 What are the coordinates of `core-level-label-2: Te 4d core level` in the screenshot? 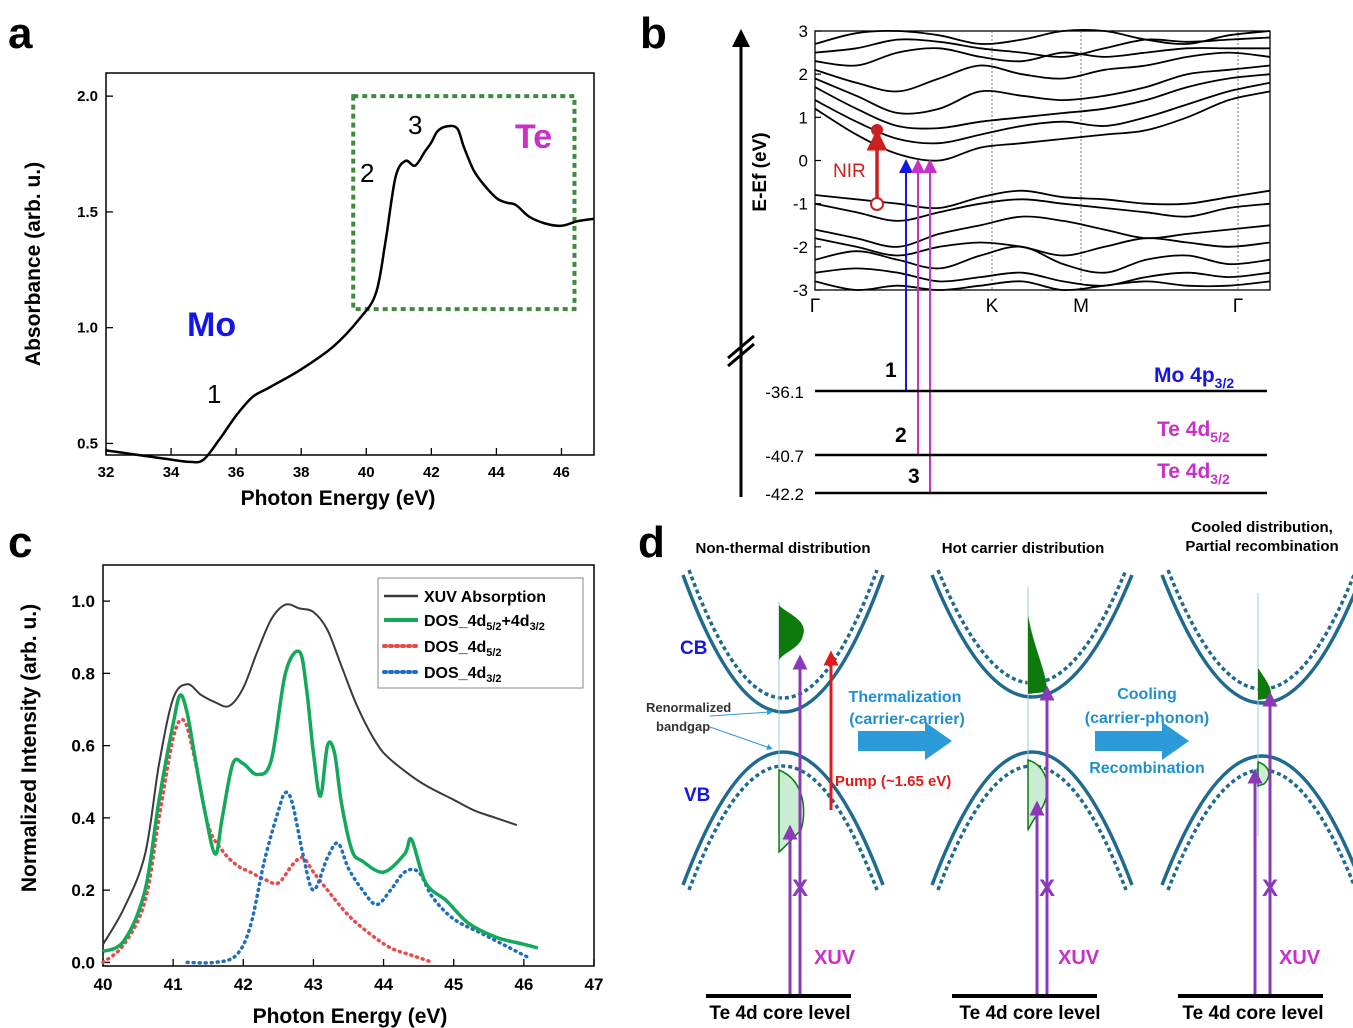 It's located at (1029, 1013).